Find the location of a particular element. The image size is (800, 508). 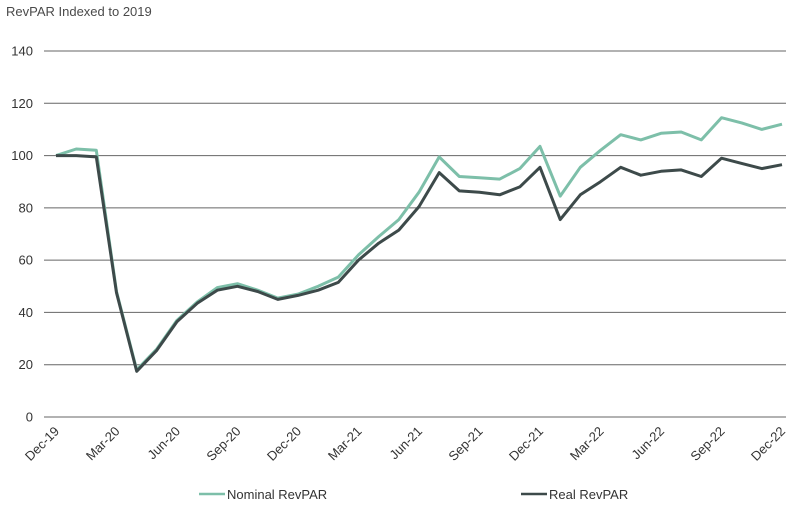

x-tick-label: Dec-20 is located at coordinates (284, 444).